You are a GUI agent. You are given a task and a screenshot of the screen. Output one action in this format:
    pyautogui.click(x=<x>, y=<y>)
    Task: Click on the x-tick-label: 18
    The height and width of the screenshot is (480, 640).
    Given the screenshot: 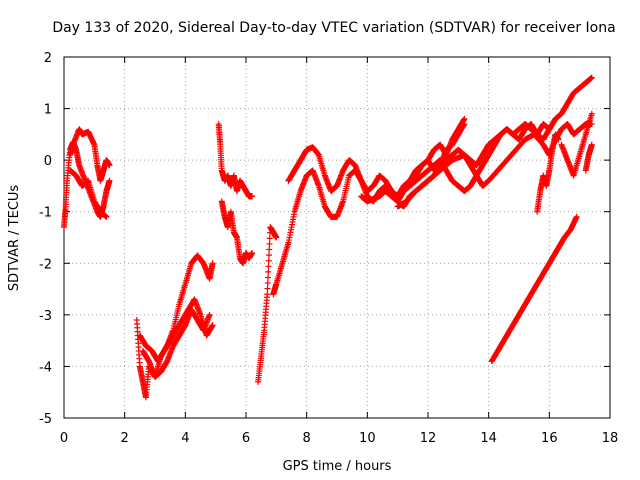 What is the action you would take?
    pyautogui.click(x=610, y=438)
    